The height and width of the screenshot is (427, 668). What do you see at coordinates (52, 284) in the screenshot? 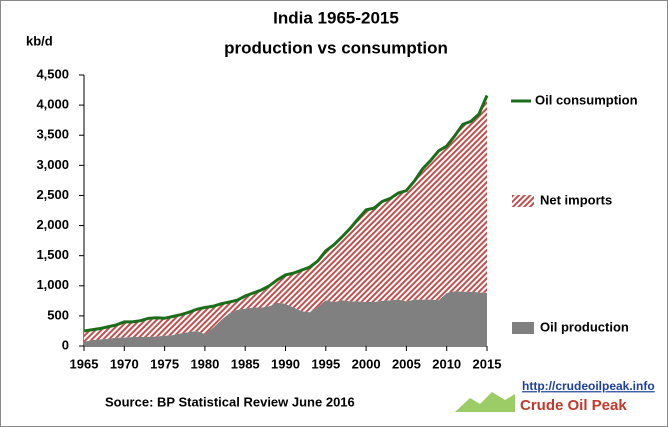
I see `y-tick-label: 1,000` at bounding box center [52, 284].